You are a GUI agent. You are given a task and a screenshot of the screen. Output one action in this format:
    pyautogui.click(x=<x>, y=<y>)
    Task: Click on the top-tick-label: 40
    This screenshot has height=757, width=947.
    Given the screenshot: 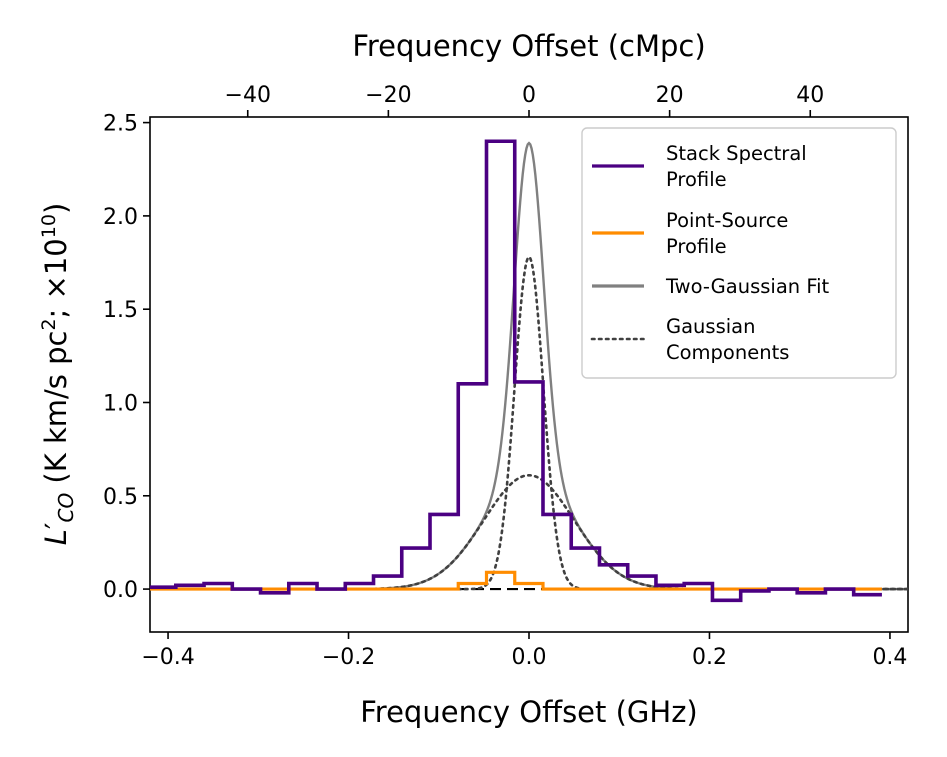 What is the action you would take?
    pyautogui.click(x=810, y=95)
    